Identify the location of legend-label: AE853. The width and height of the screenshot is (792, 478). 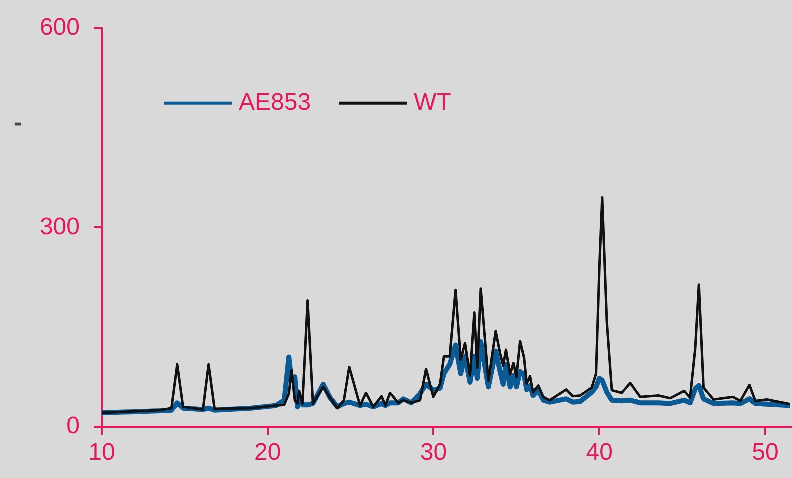
(275, 102).